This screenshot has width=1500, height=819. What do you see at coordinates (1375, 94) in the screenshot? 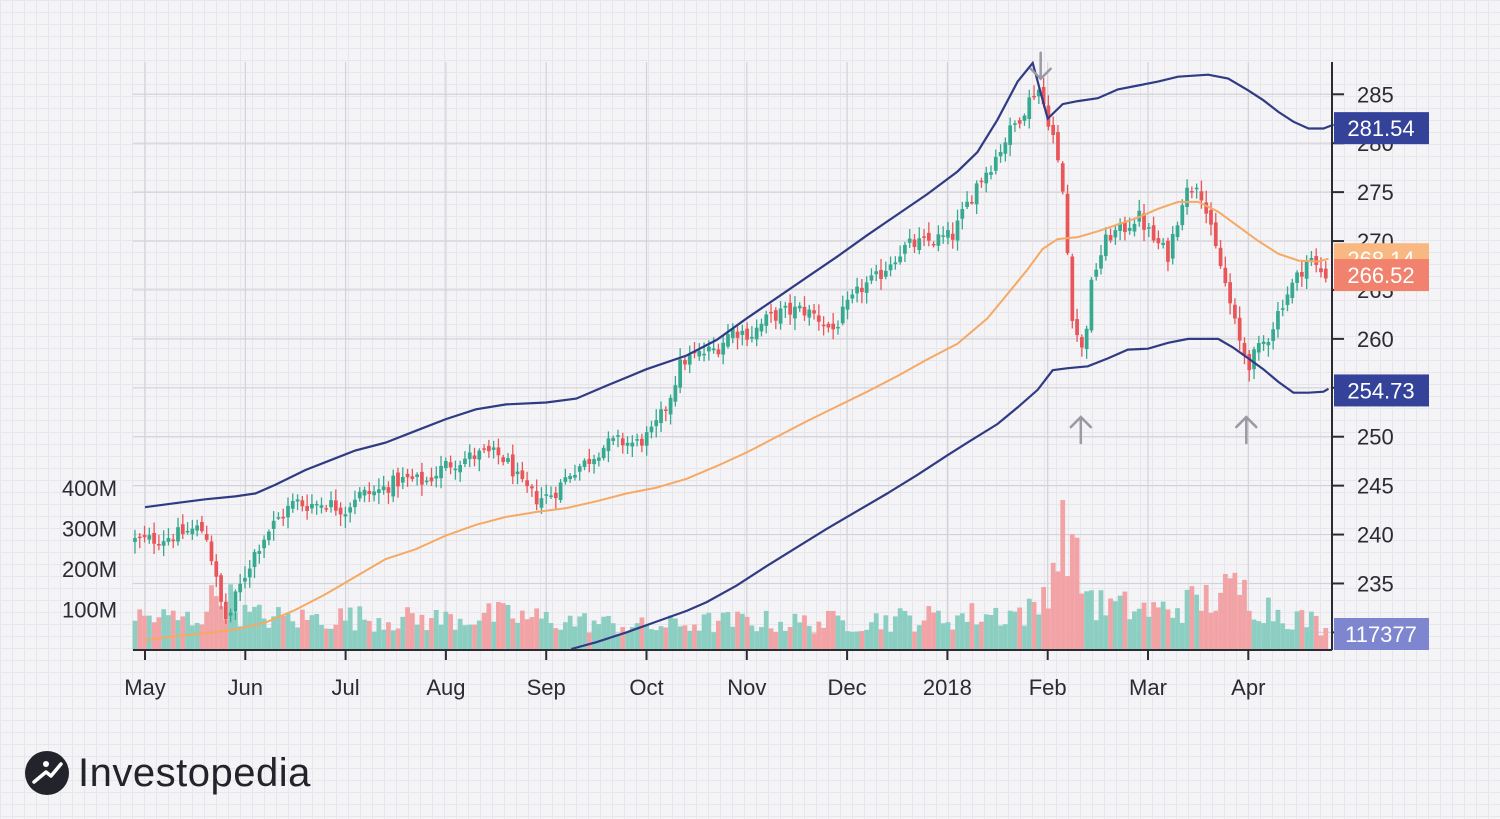
I see `y-tick-label: 285` at bounding box center [1375, 94].